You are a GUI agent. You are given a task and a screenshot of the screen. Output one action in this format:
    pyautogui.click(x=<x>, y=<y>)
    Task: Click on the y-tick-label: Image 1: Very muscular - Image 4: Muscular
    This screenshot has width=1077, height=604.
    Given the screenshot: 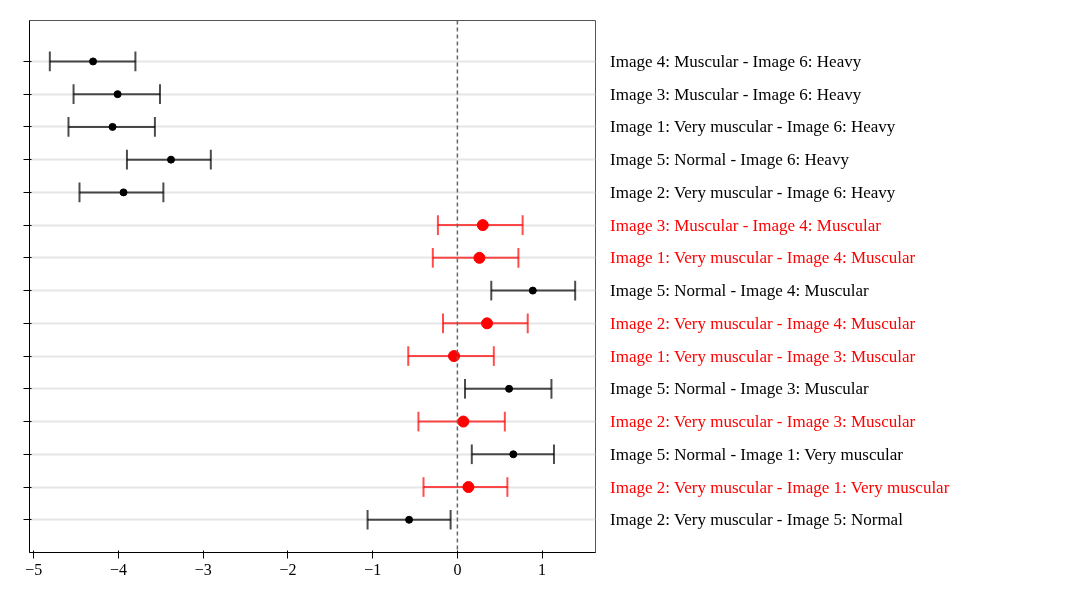 What is the action you would take?
    pyautogui.click(x=763, y=258)
    